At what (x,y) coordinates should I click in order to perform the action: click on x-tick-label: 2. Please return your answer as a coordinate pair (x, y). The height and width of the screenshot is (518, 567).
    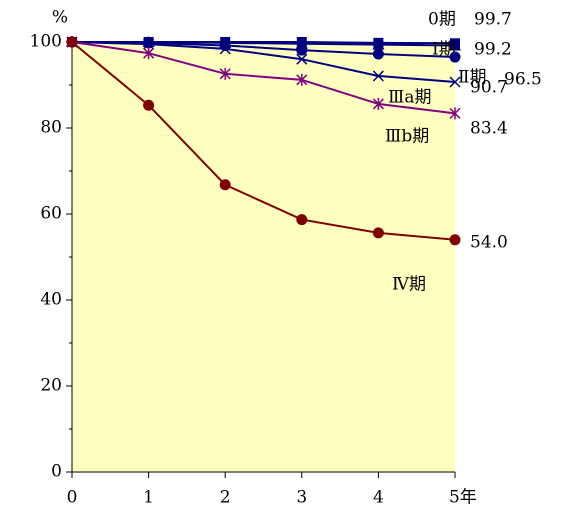
    Looking at the image, I should click on (225, 498).